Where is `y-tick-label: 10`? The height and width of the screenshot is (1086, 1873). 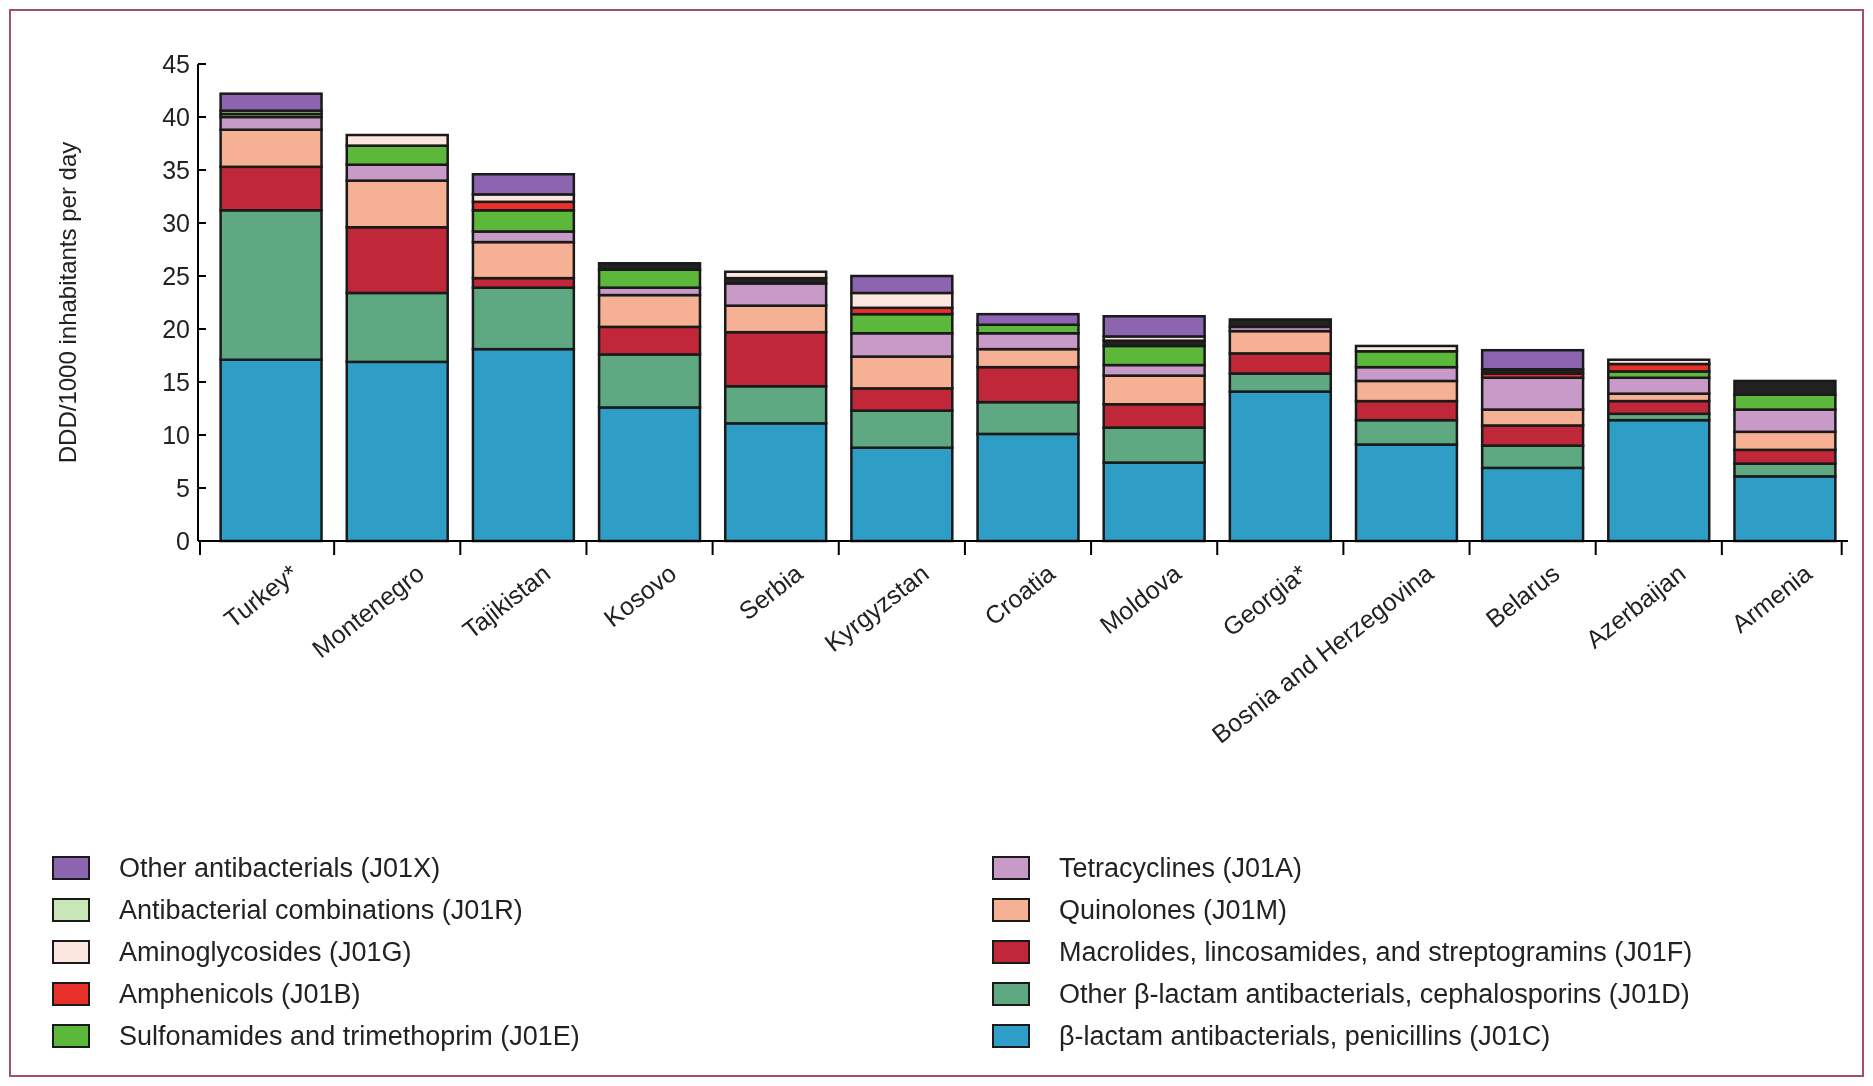
y-tick-label: 10 is located at coordinates (176, 434).